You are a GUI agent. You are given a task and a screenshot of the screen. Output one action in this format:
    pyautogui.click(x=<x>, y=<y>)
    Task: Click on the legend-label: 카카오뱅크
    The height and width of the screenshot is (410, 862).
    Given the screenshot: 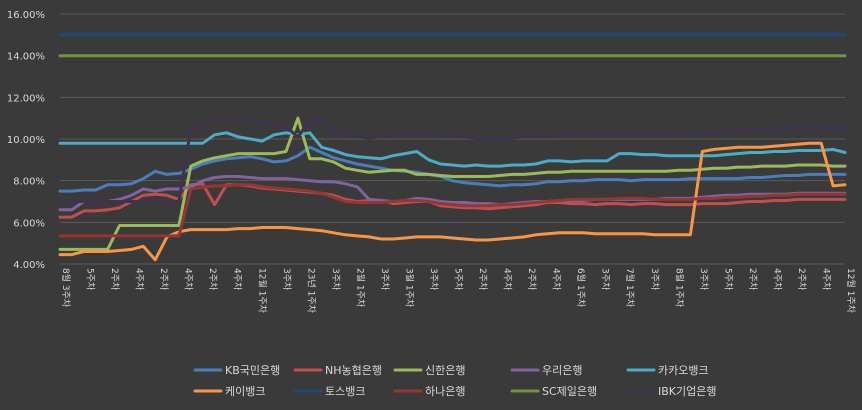 What is the action you would take?
    pyautogui.click(x=683, y=370)
    